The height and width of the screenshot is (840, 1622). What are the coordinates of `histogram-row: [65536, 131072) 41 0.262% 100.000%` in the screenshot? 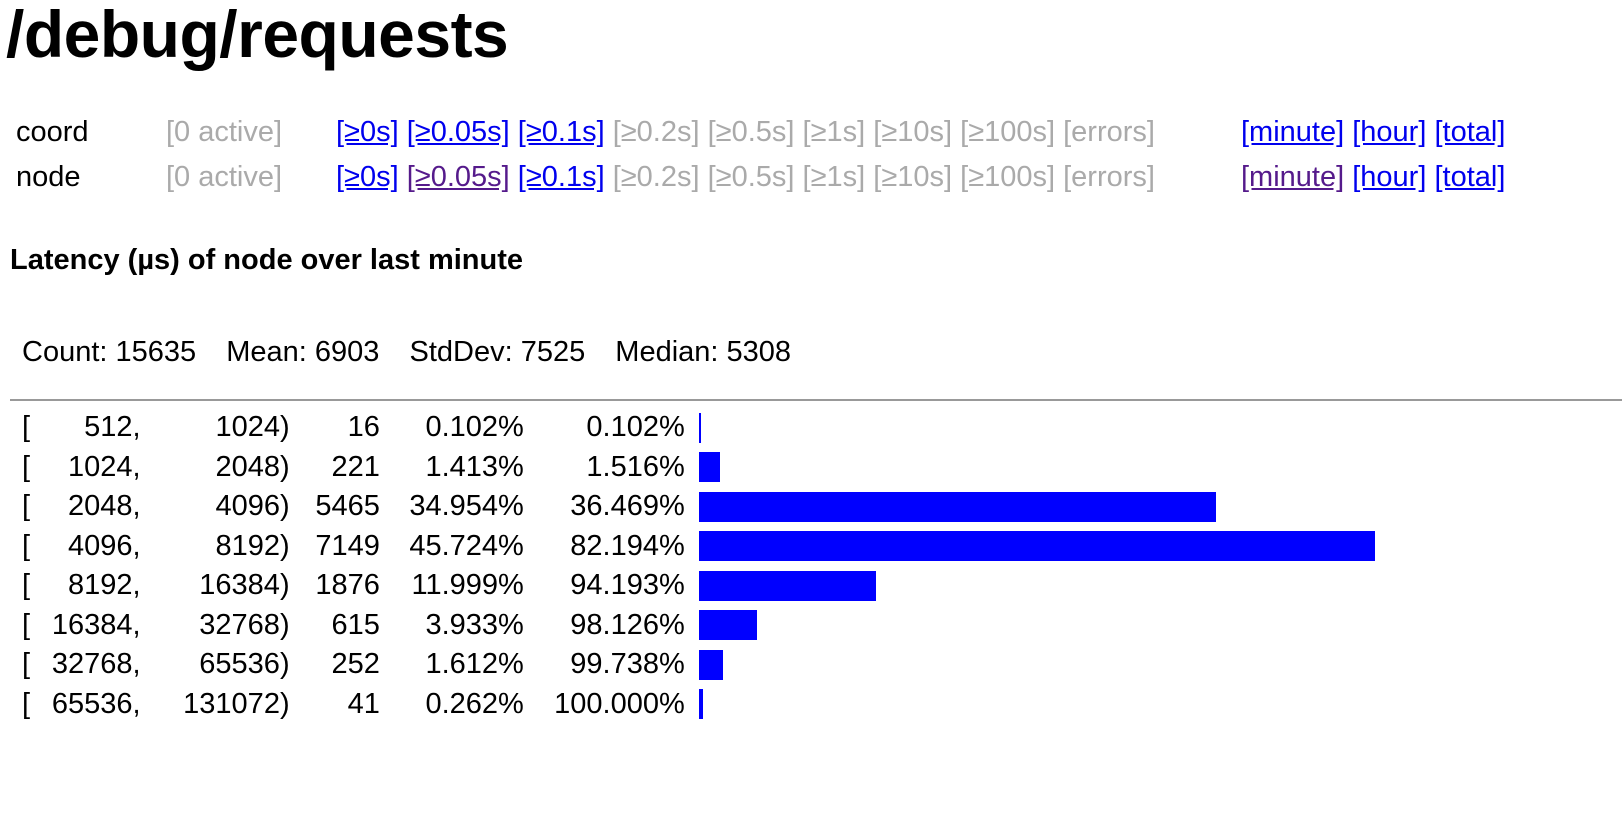 It's located at (822, 705).